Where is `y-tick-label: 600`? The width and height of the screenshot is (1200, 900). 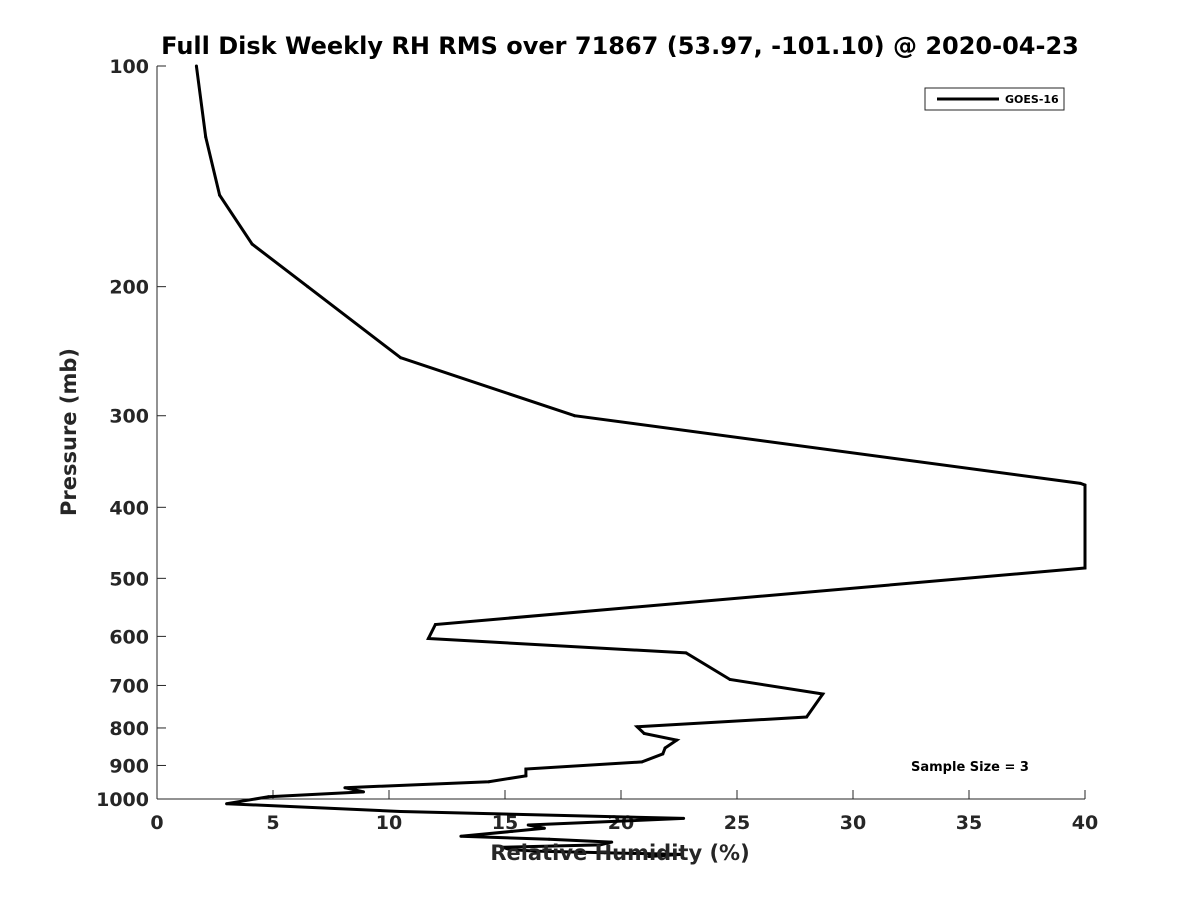 y-tick-label: 600 is located at coordinates (129, 637).